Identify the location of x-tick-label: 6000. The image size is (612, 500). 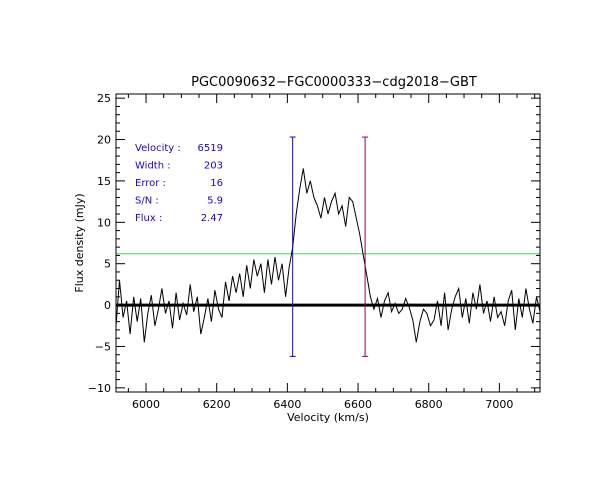
(146, 404).